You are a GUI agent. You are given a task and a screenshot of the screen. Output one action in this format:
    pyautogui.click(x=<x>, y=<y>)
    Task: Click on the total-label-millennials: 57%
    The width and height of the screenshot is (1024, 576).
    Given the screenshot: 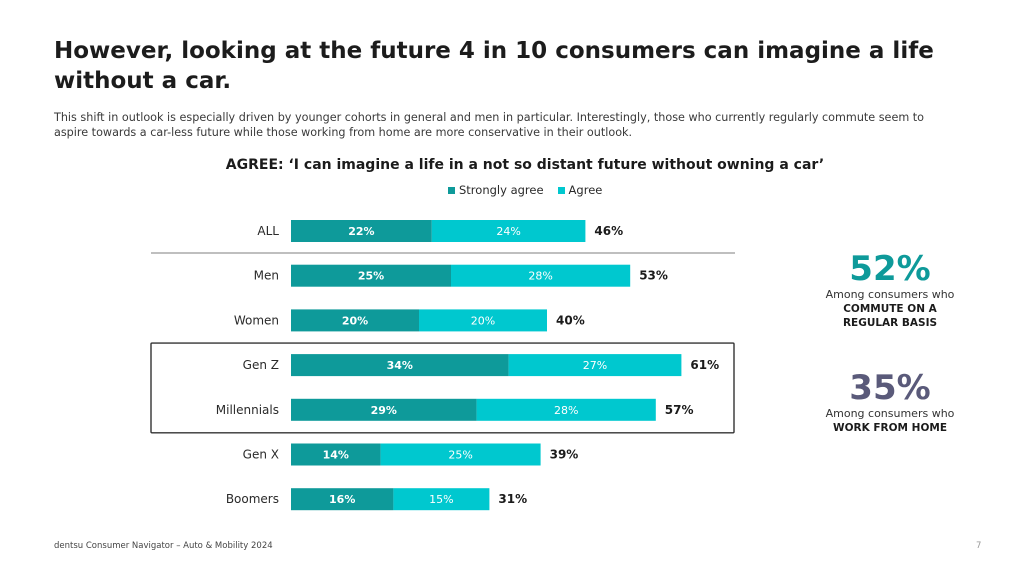 What is the action you would take?
    pyautogui.click(x=679, y=410)
    